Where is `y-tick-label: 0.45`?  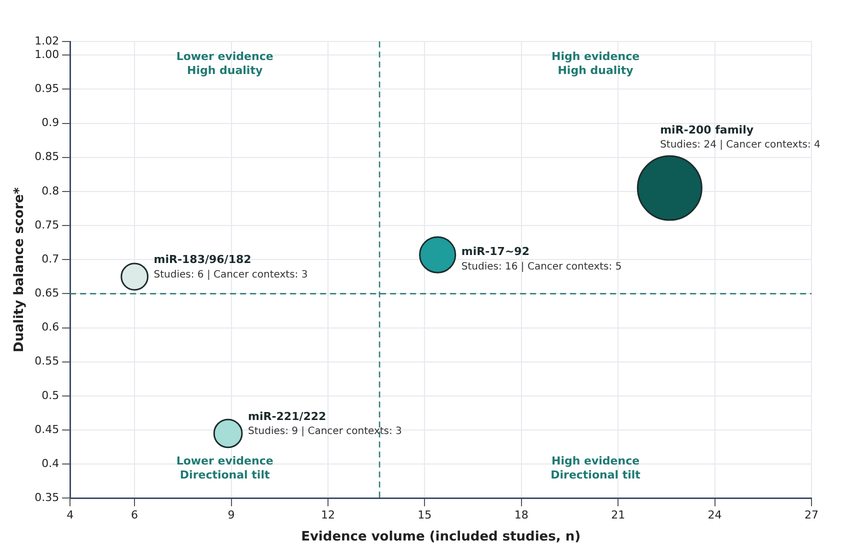 y-tick-label: 0.45 is located at coordinates (47, 429).